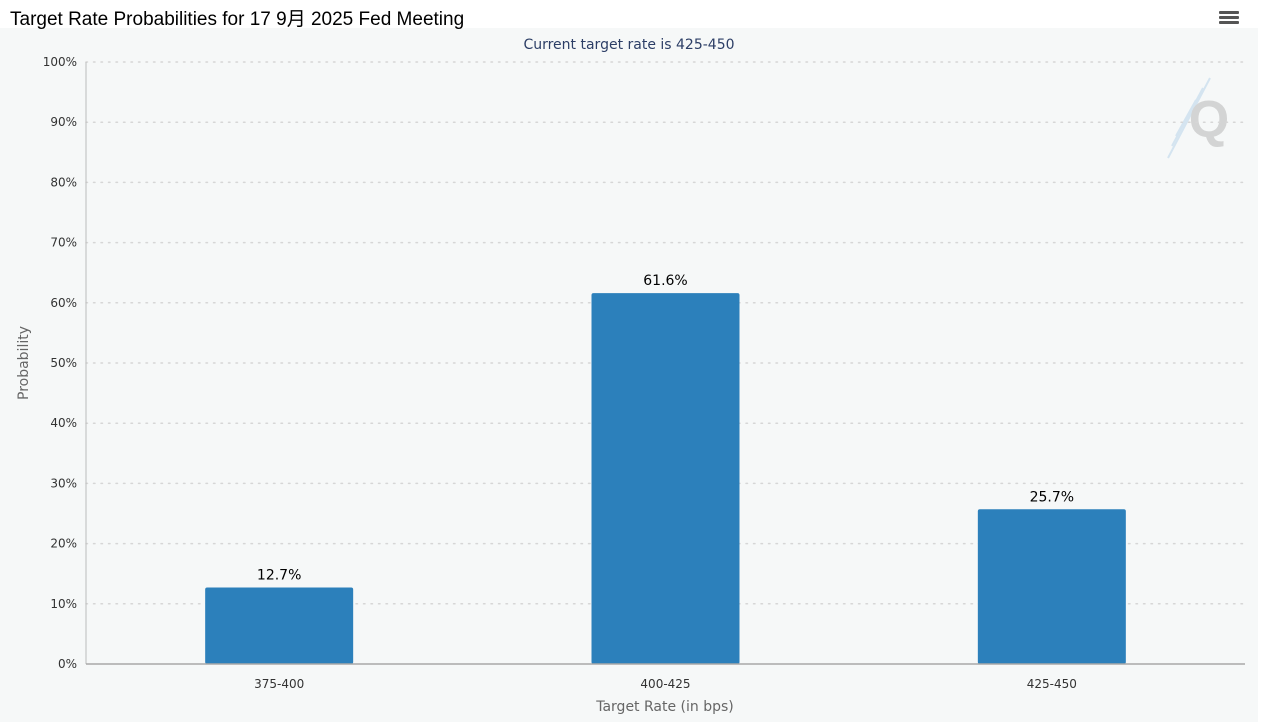  Describe the element at coordinates (63, 544) in the screenshot. I see `y-tick-label: 20%` at that location.